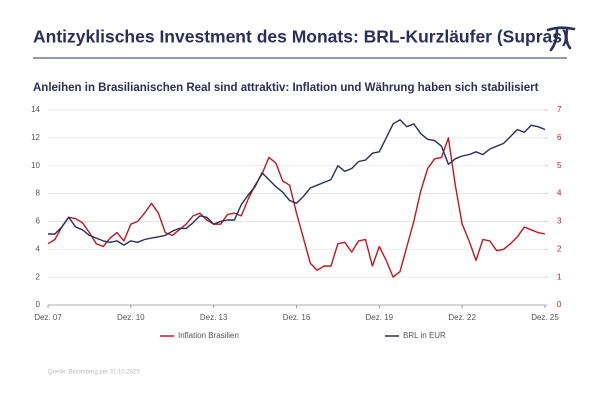 The image size is (600, 415). I want to click on y2-tick-label: 6, so click(559, 137).